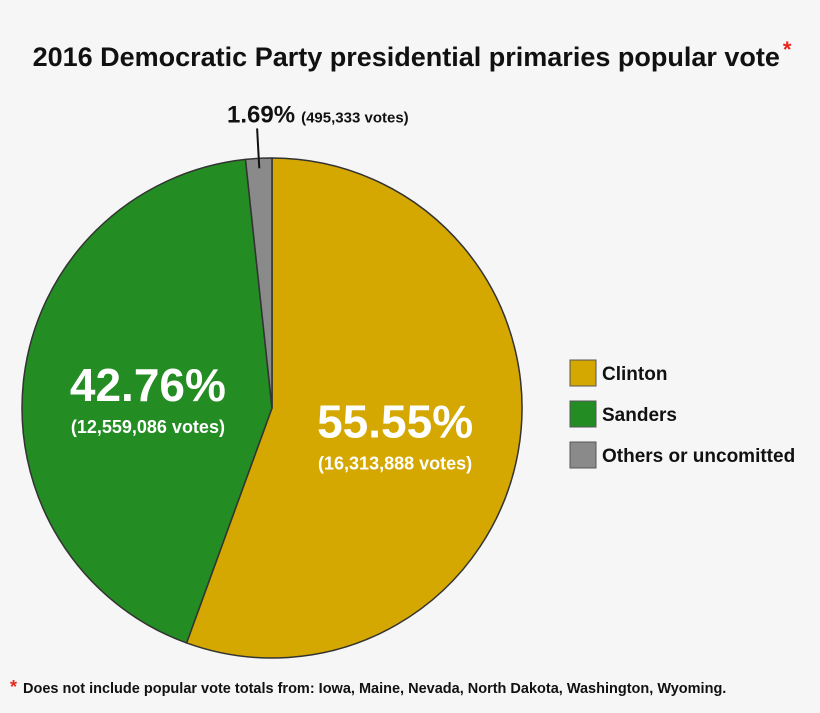 The image size is (820, 713). Describe the element at coordinates (148, 385) in the screenshot. I see `percent-label-sanders: 42.76%` at that location.